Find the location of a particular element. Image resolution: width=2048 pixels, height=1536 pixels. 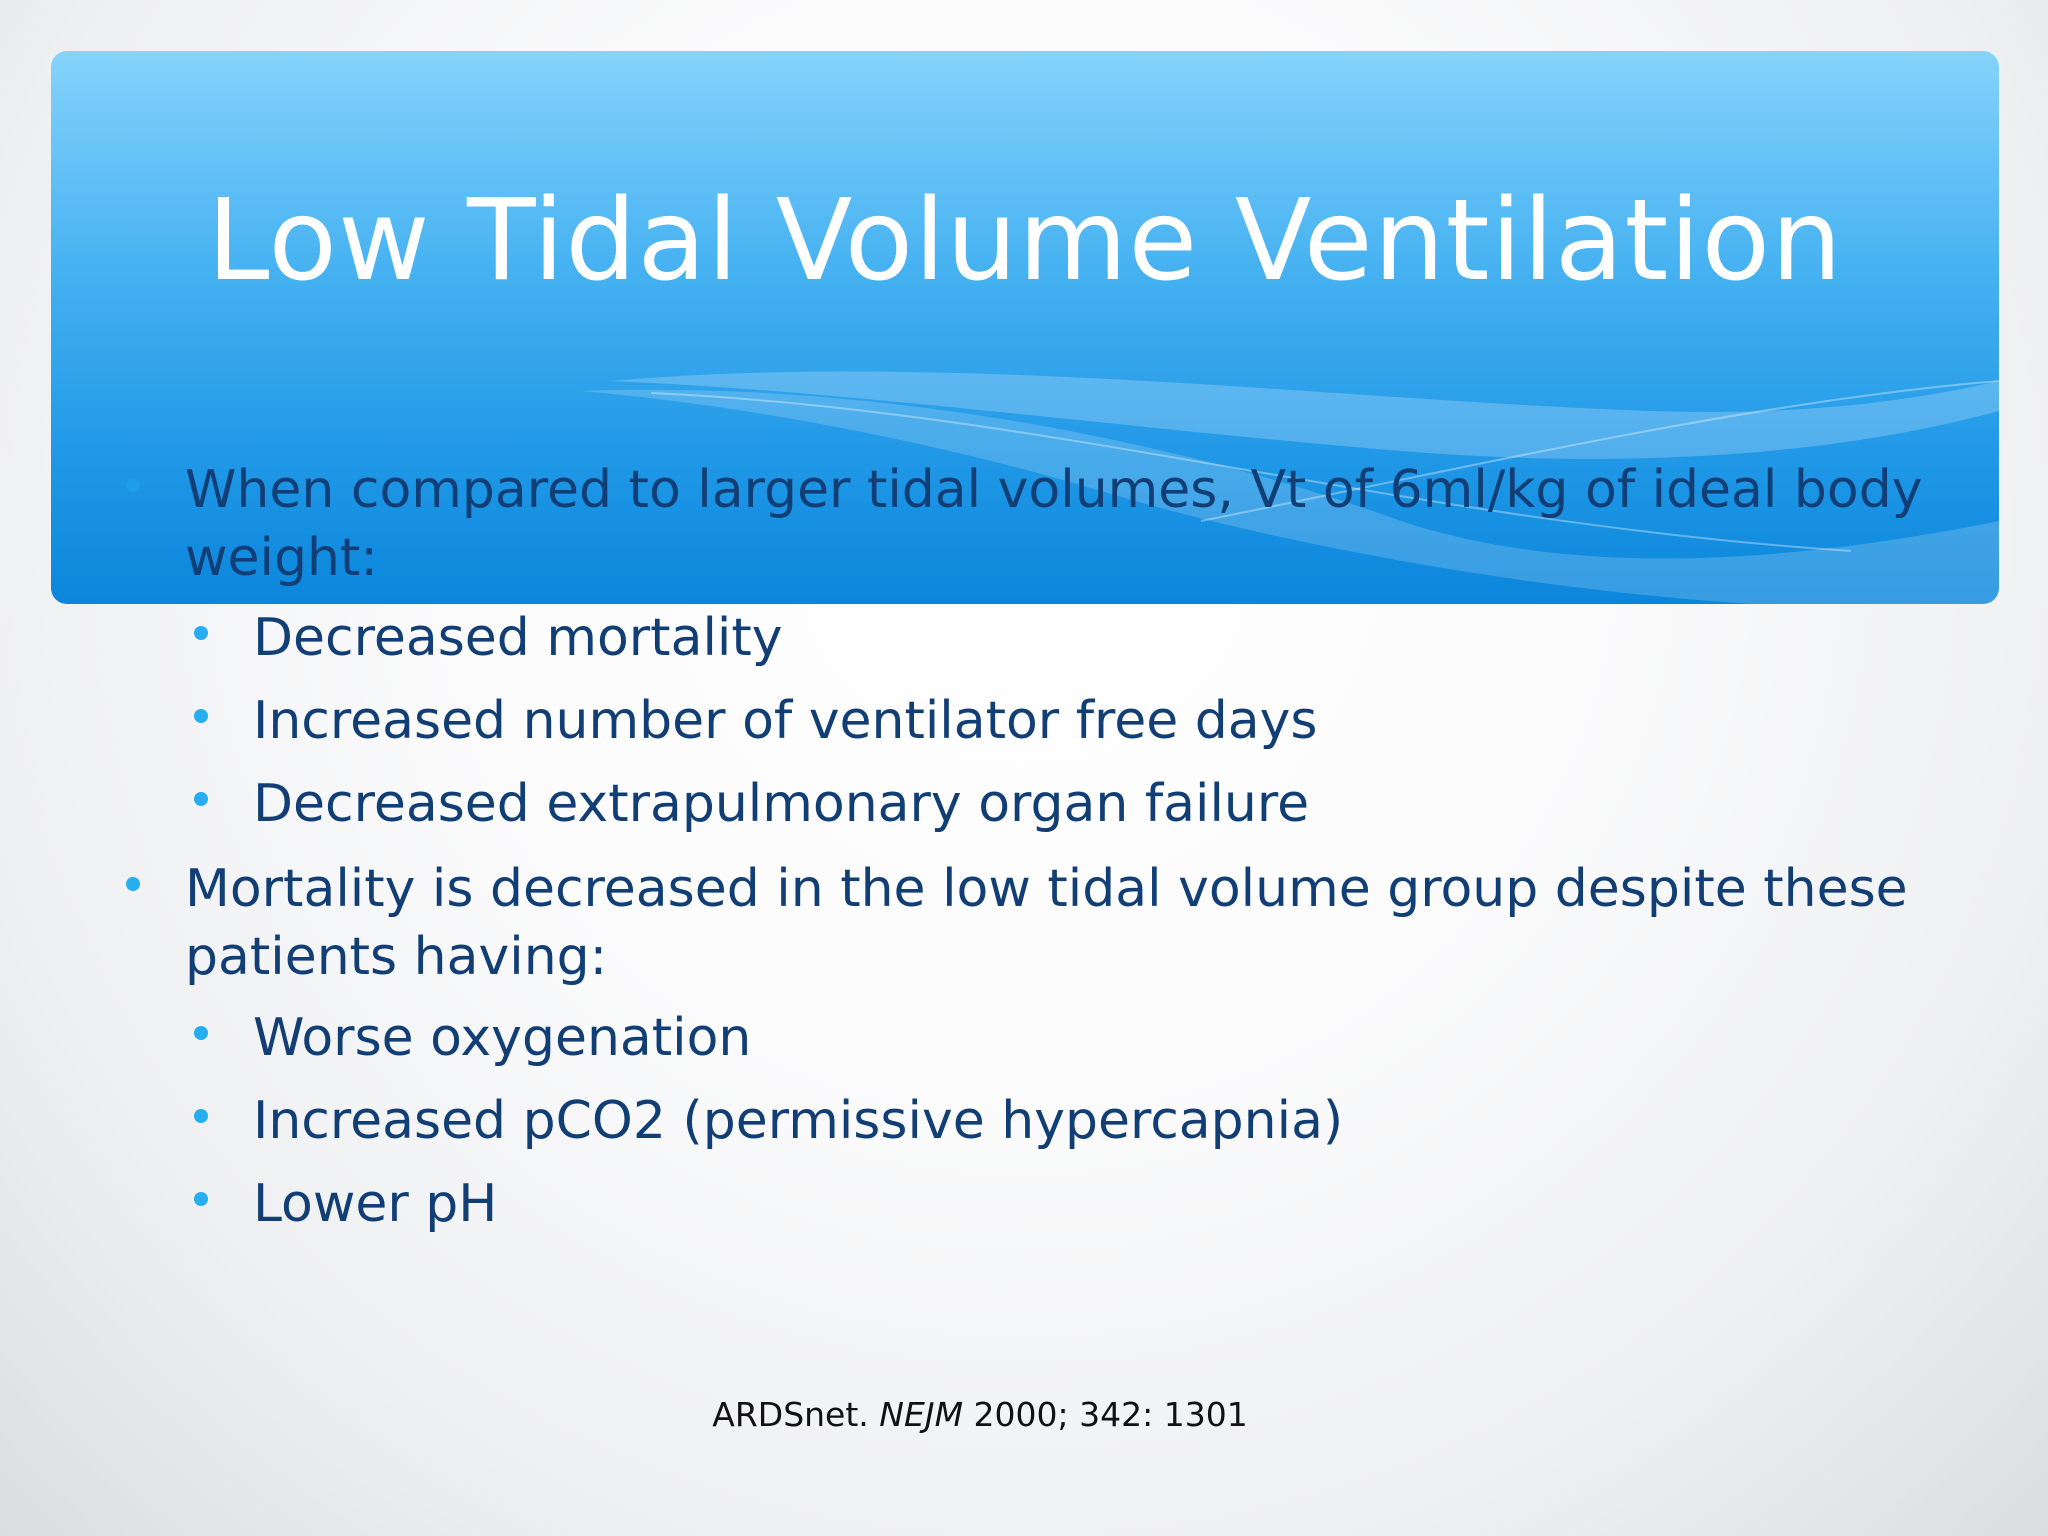

citation-author: ARDSnet. is located at coordinates (790, 1414).